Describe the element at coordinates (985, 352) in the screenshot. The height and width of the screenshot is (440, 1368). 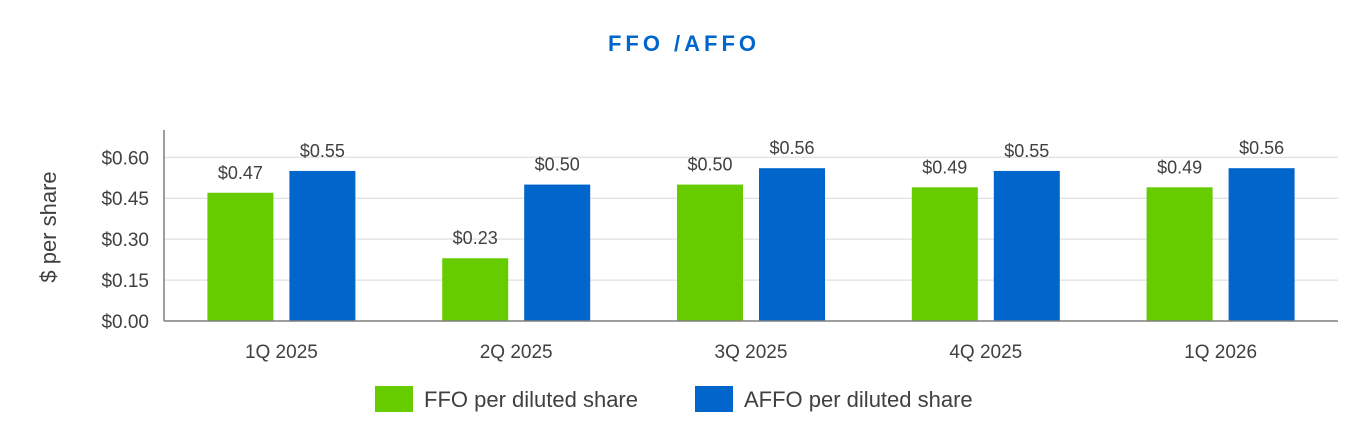
I see `x-tick-label: 4Q 2025` at that location.